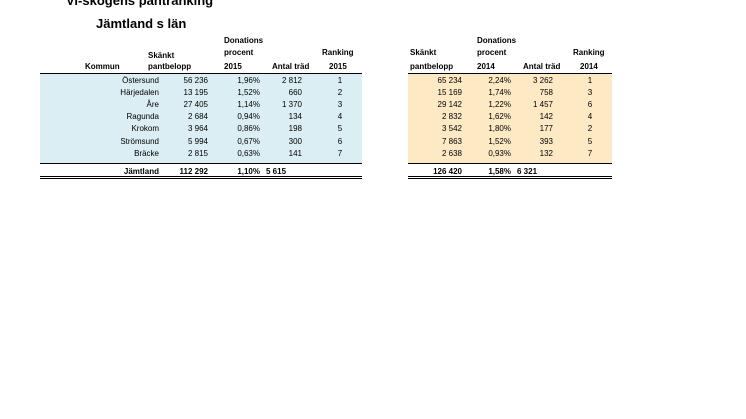 The height and width of the screenshot is (419, 746). What do you see at coordinates (139, 93) in the screenshot?
I see `cell-kommun: Härjedalen` at bounding box center [139, 93].